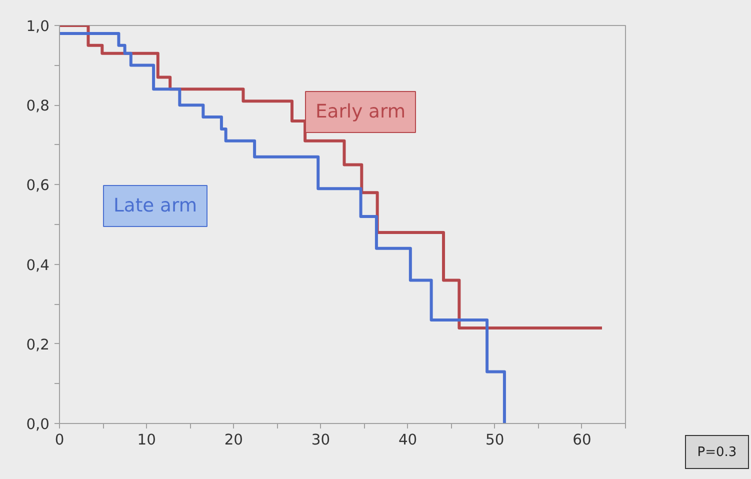  I want to click on y-tick-label: 0,2, so click(38, 345).